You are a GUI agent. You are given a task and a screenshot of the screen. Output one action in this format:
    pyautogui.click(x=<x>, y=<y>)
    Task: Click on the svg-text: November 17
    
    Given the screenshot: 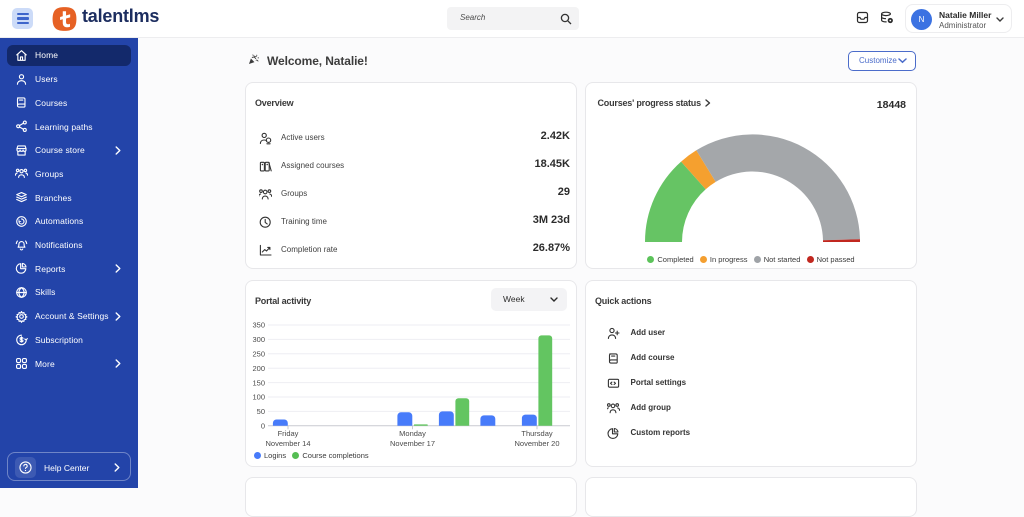 What is the action you would take?
    pyautogui.click(x=412, y=443)
    